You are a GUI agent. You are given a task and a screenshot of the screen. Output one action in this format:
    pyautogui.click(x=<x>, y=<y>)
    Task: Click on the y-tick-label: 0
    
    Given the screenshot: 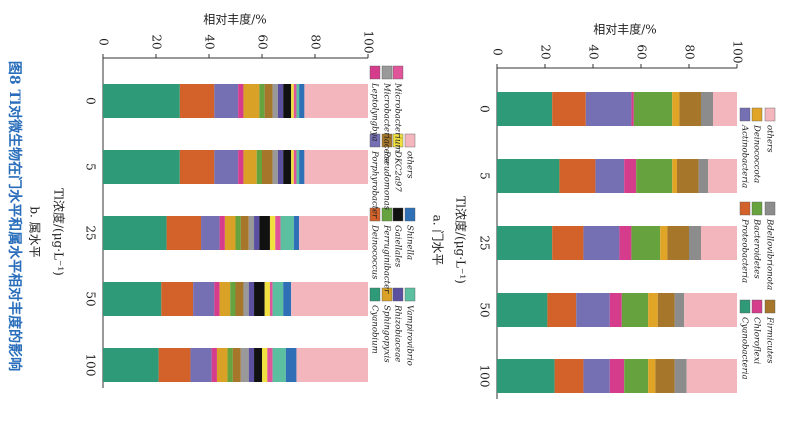 What is the action you would take?
    pyautogui.click(x=485, y=109)
    